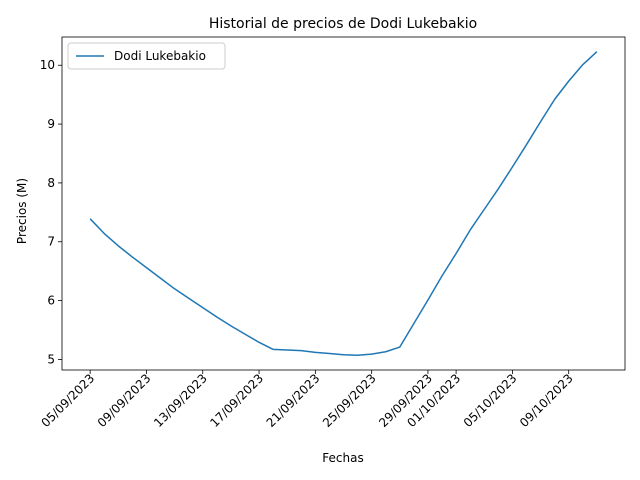 The height and width of the screenshot is (480, 640). I want to click on y-tick-label: 7, so click(51, 242).